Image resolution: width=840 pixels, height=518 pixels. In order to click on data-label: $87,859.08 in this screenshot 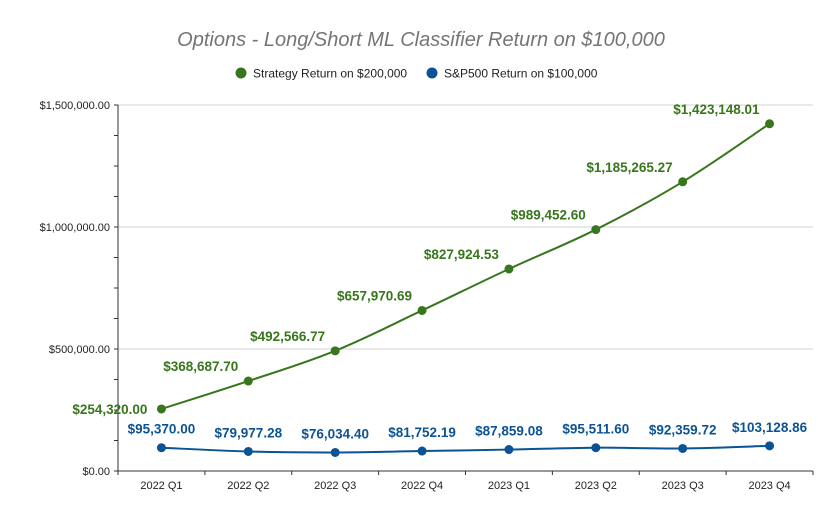, I will do `click(509, 431)`.